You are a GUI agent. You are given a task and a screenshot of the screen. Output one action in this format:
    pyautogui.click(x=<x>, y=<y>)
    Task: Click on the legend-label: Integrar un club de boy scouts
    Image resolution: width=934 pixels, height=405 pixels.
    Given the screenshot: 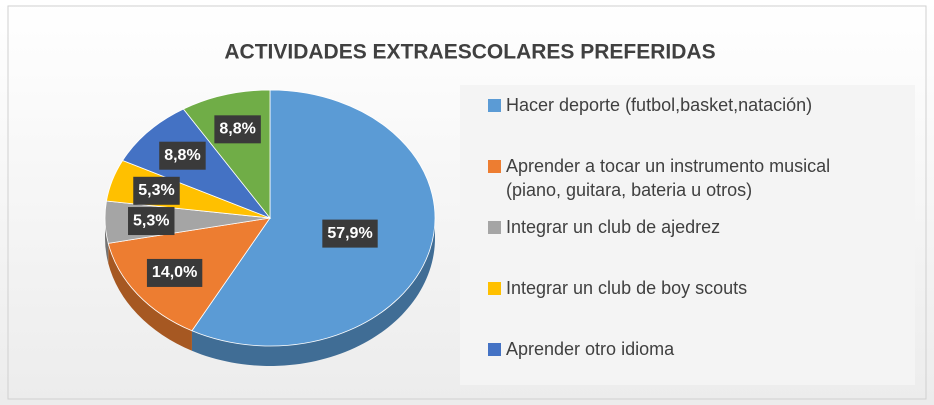 What is the action you would take?
    pyautogui.click(x=627, y=288)
    